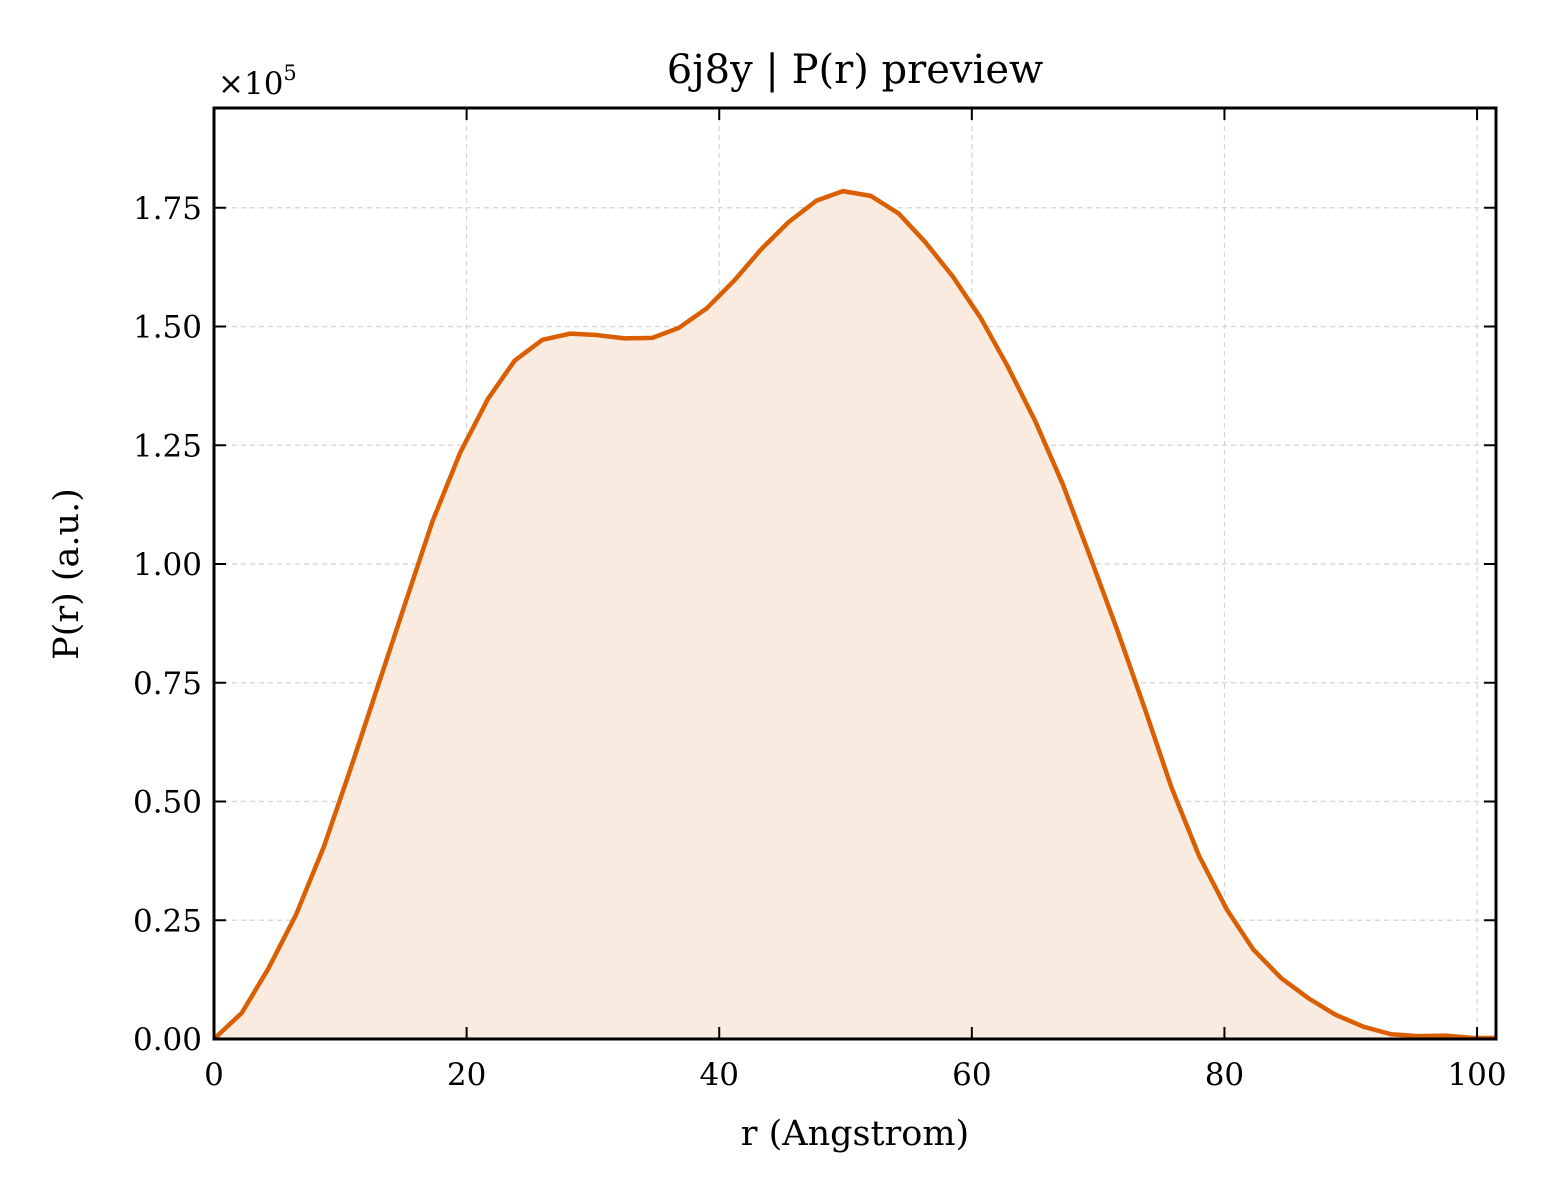 This screenshot has width=1560, height=1200. What do you see at coordinates (289, 73) in the screenshot?
I see `y-multiplier-exponent: 5` at bounding box center [289, 73].